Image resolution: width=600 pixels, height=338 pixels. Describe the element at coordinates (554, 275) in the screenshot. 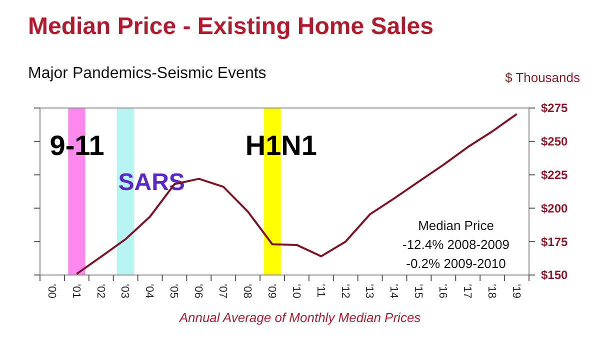

I see `y-tick-label: $150` at that location.